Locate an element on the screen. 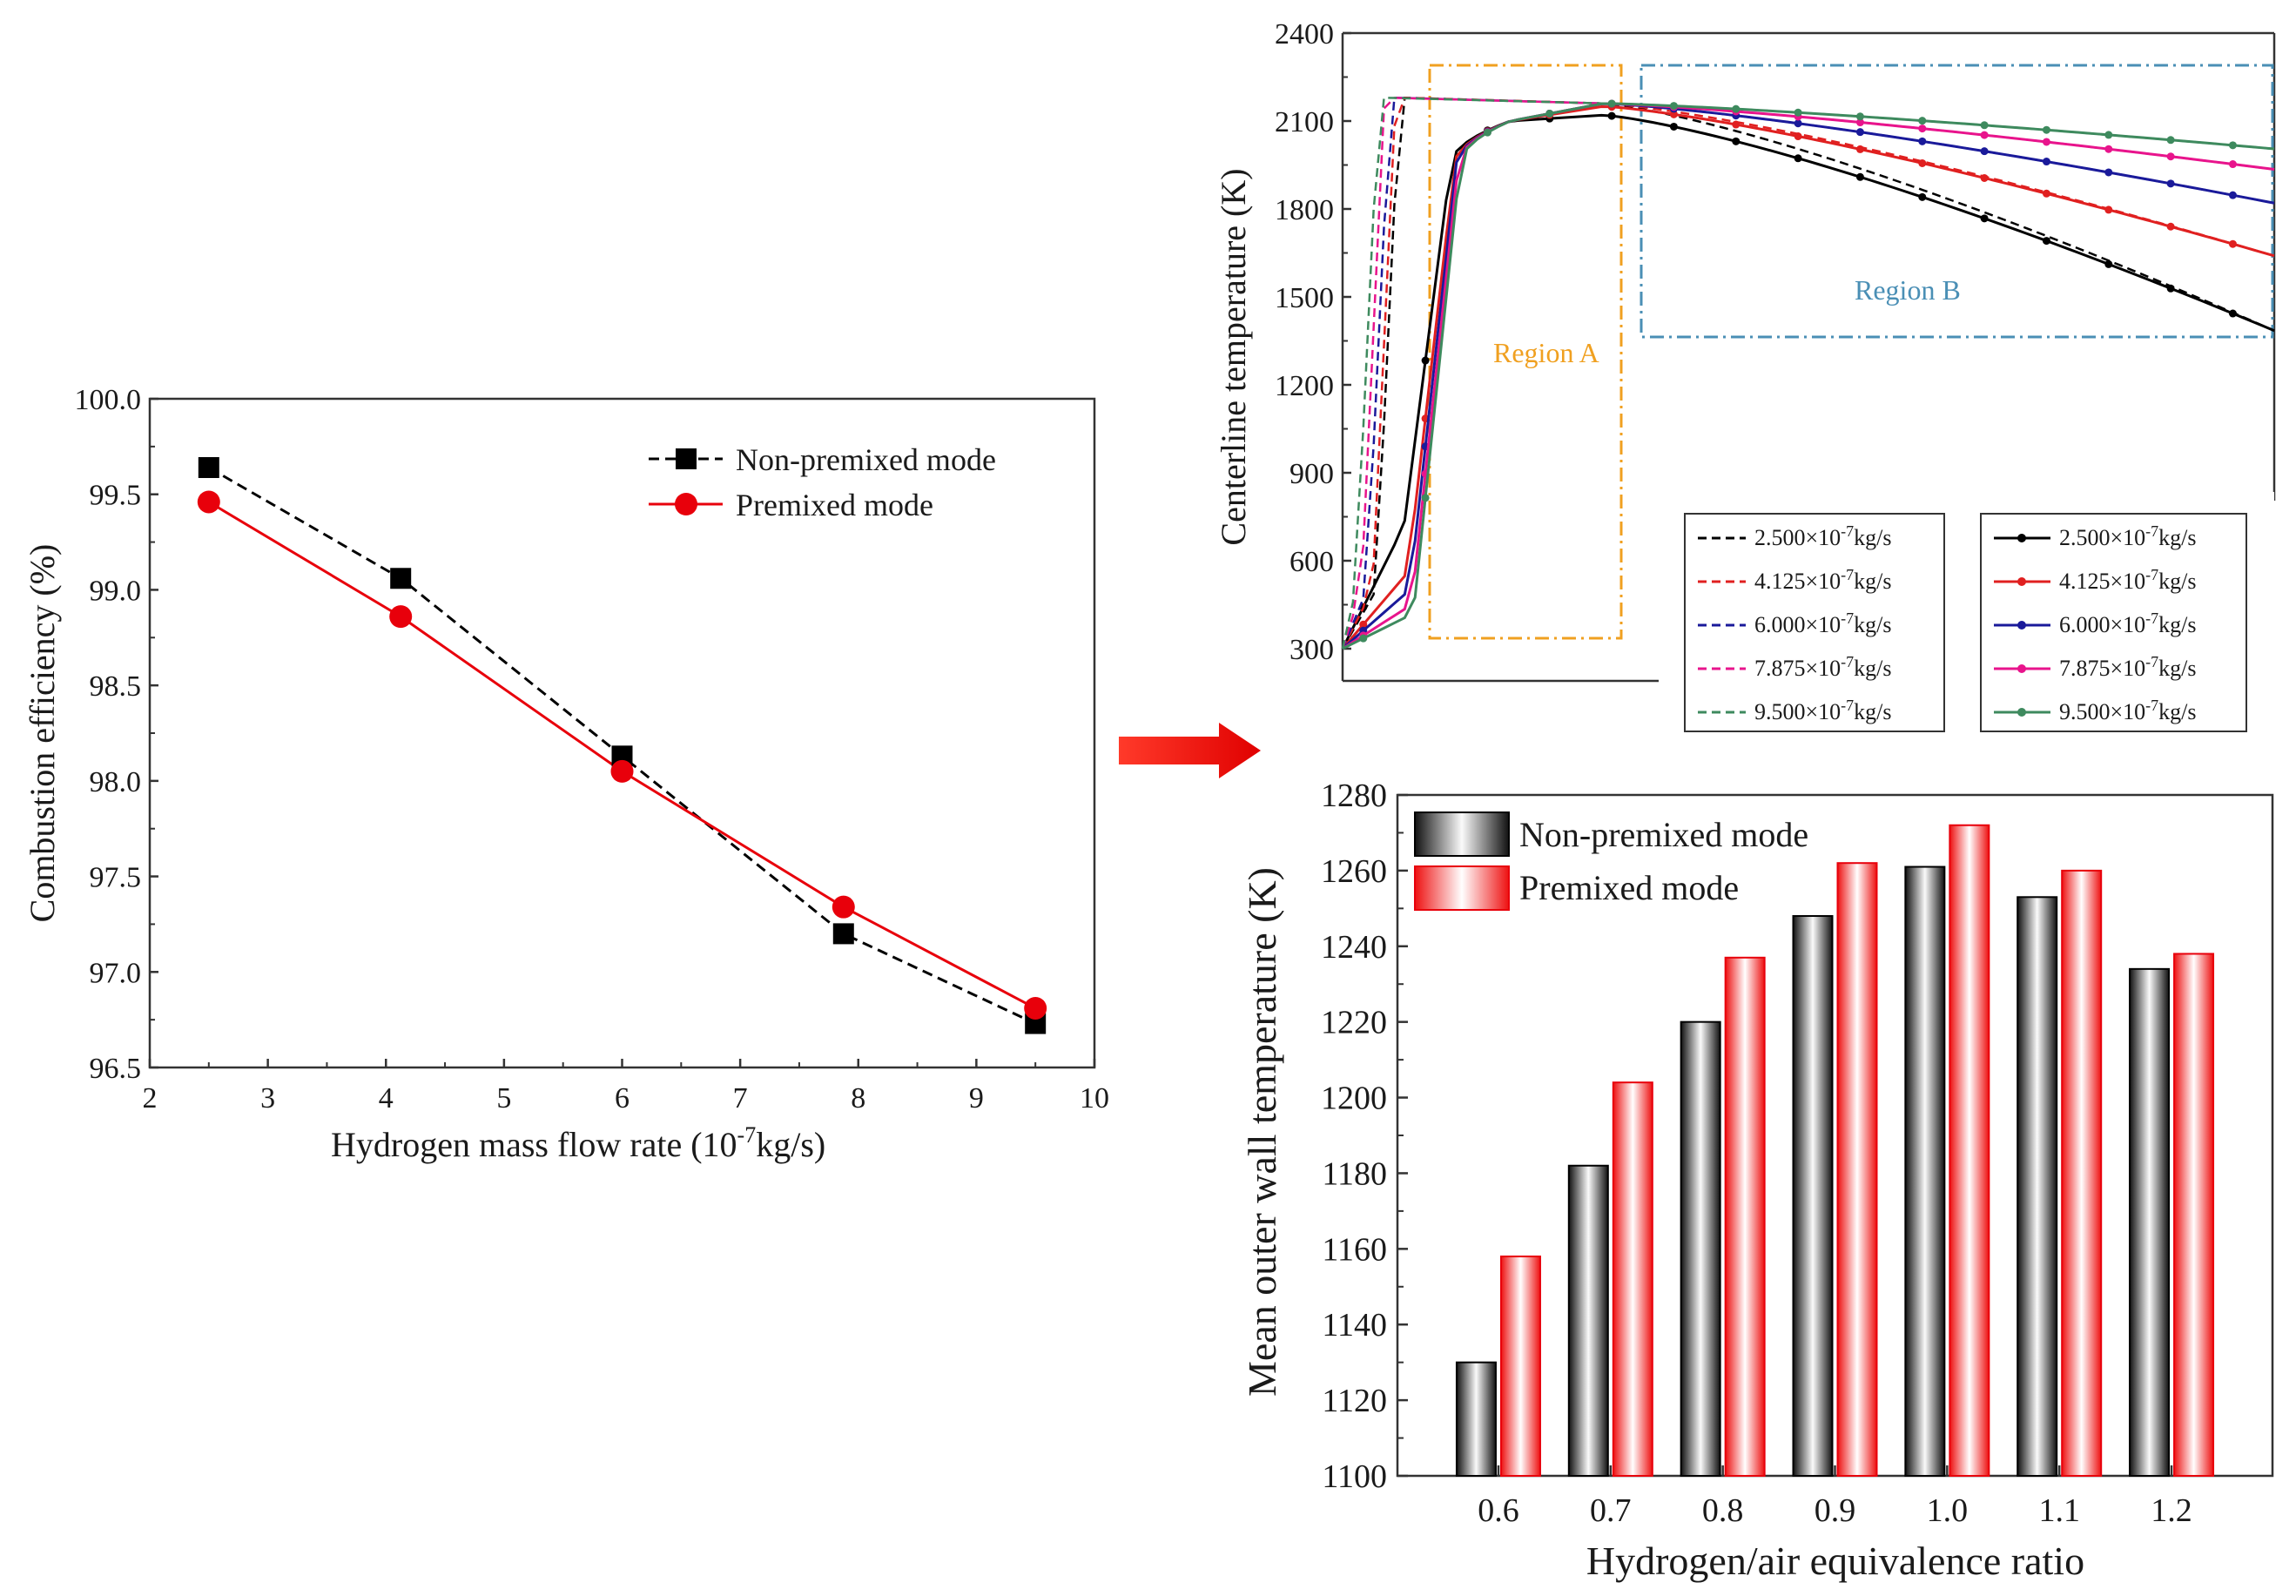  centerline-series is located at coordinates (1808, 373).